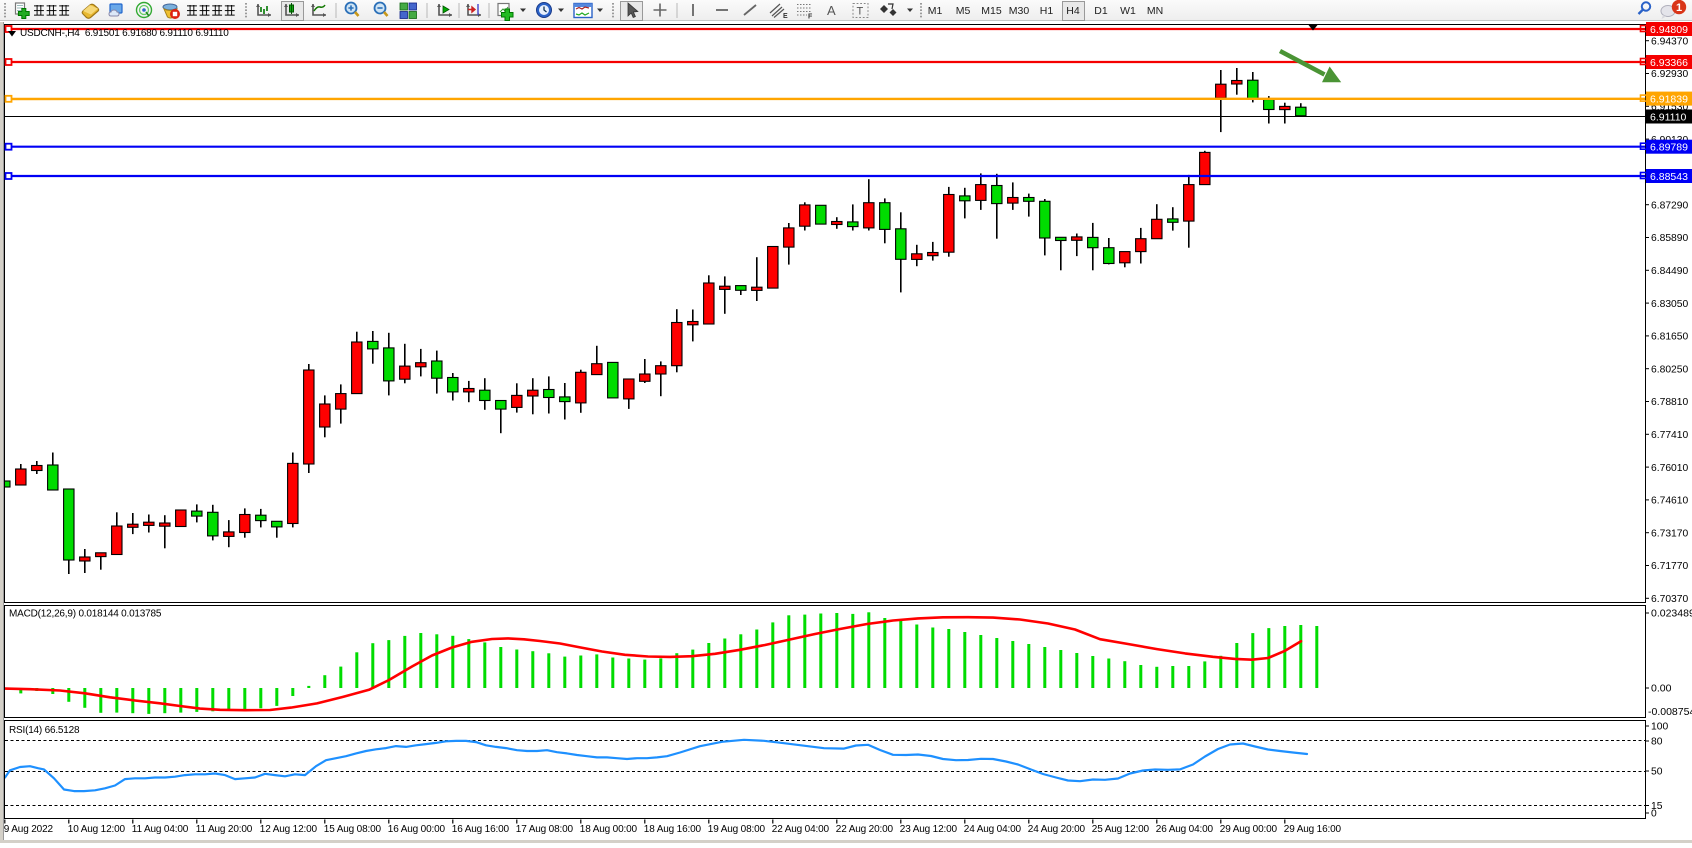 This screenshot has width=1692, height=848. I want to click on svg-text: 18 Aug 16:00, so click(673, 829).